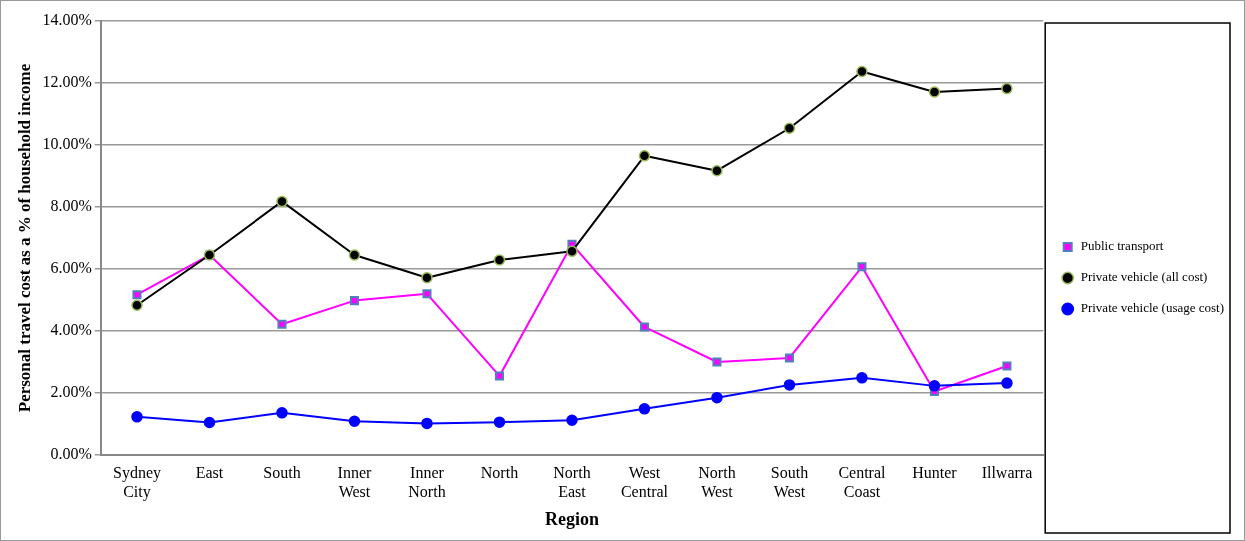 Image resolution: width=1245 pixels, height=541 pixels. Describe the element at coordinates (571, 518) in the screenshot. I see `x-axis-title: Region` at that location.